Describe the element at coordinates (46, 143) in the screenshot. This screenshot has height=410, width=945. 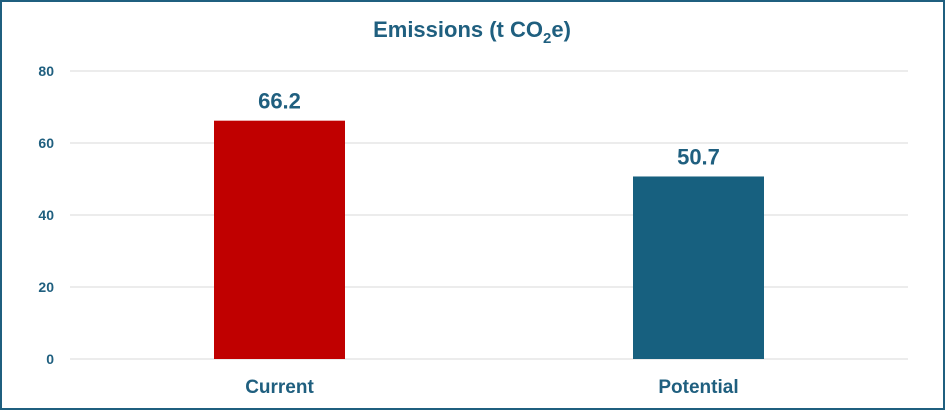
I see `y-tick-label: 60` at that location.